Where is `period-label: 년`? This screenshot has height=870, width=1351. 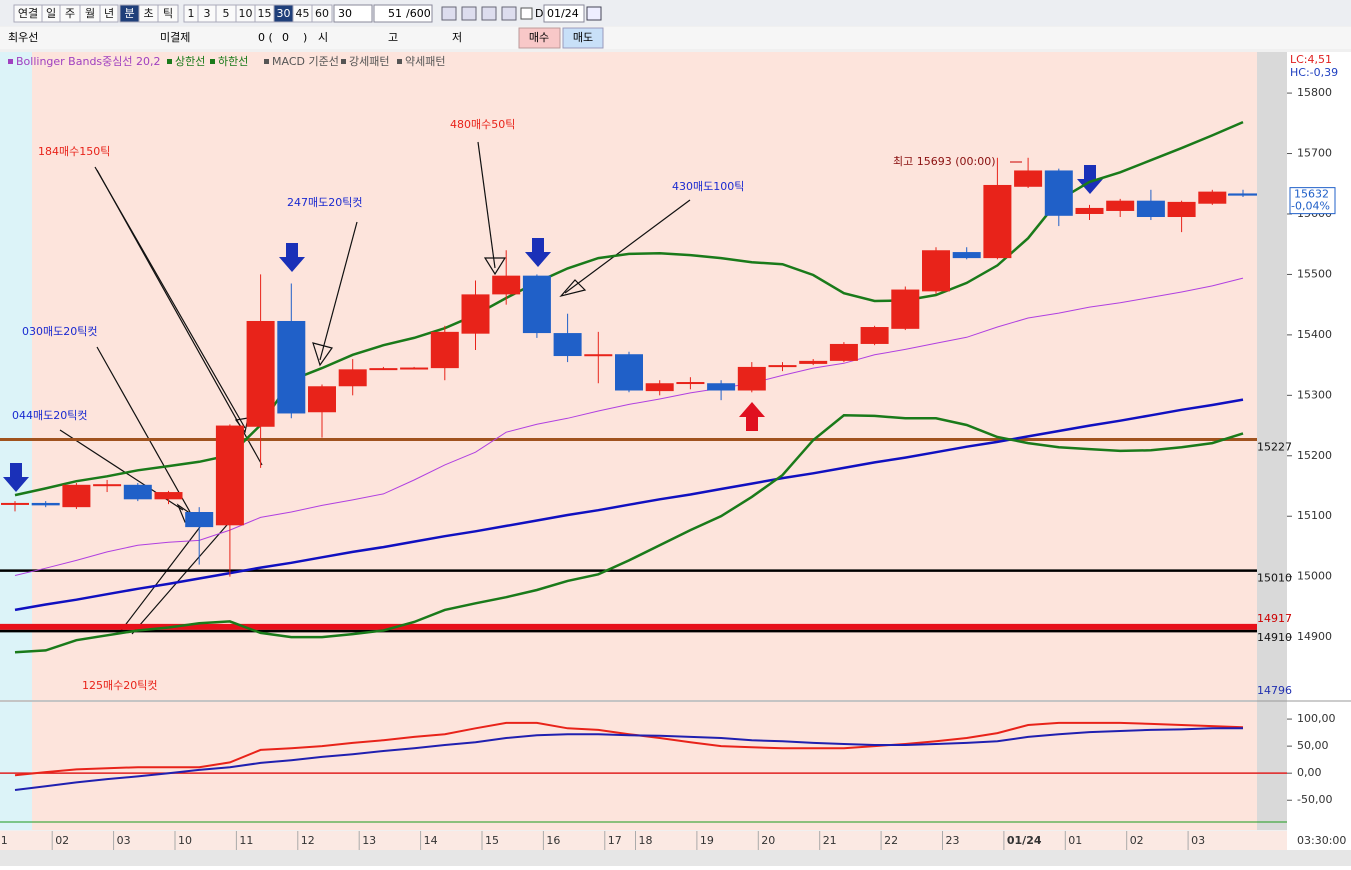 period-label: 년 is located at coordinates (109, 13).